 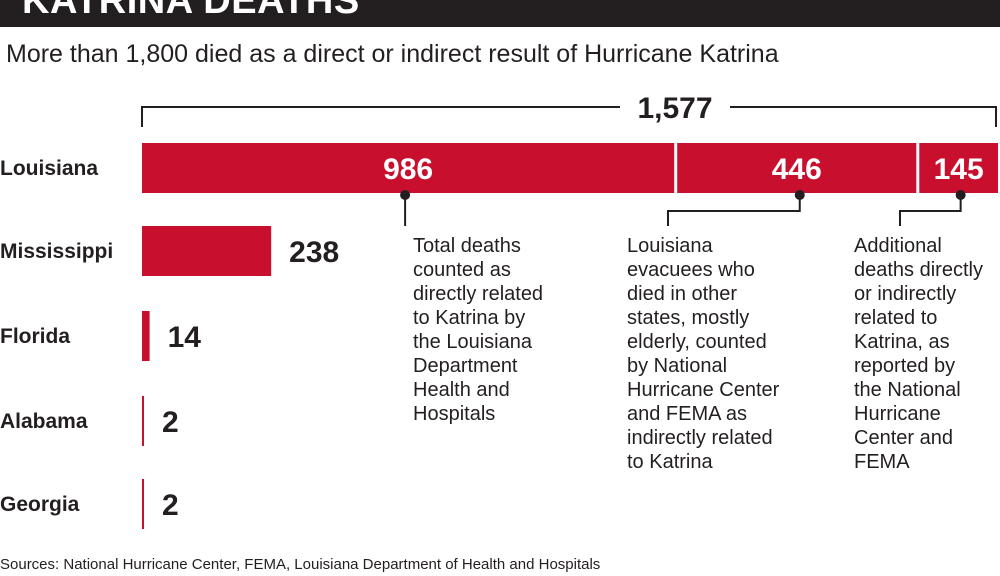 I want to click on note-line: to Katrina, so click(x=670, y=462).